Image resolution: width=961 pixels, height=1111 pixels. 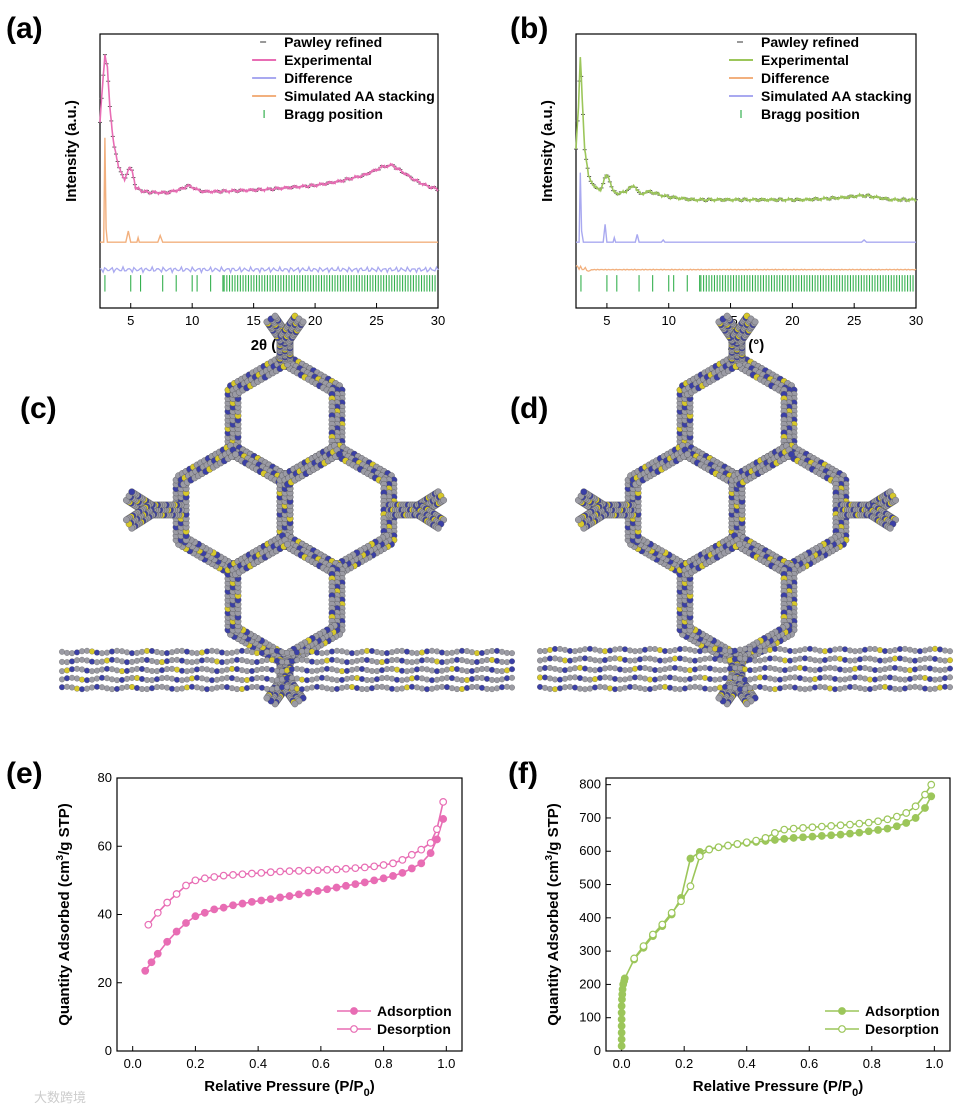 What do you see at coordinates (590, 1017) in the screenshot?
I see `y-tick-label: 100` at bounding box center [590, 1017].